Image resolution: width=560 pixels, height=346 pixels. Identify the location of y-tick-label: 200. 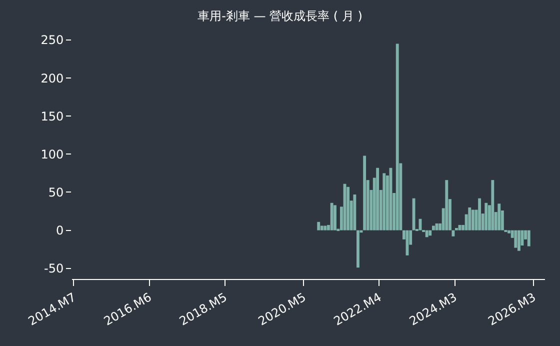
(52, 78).